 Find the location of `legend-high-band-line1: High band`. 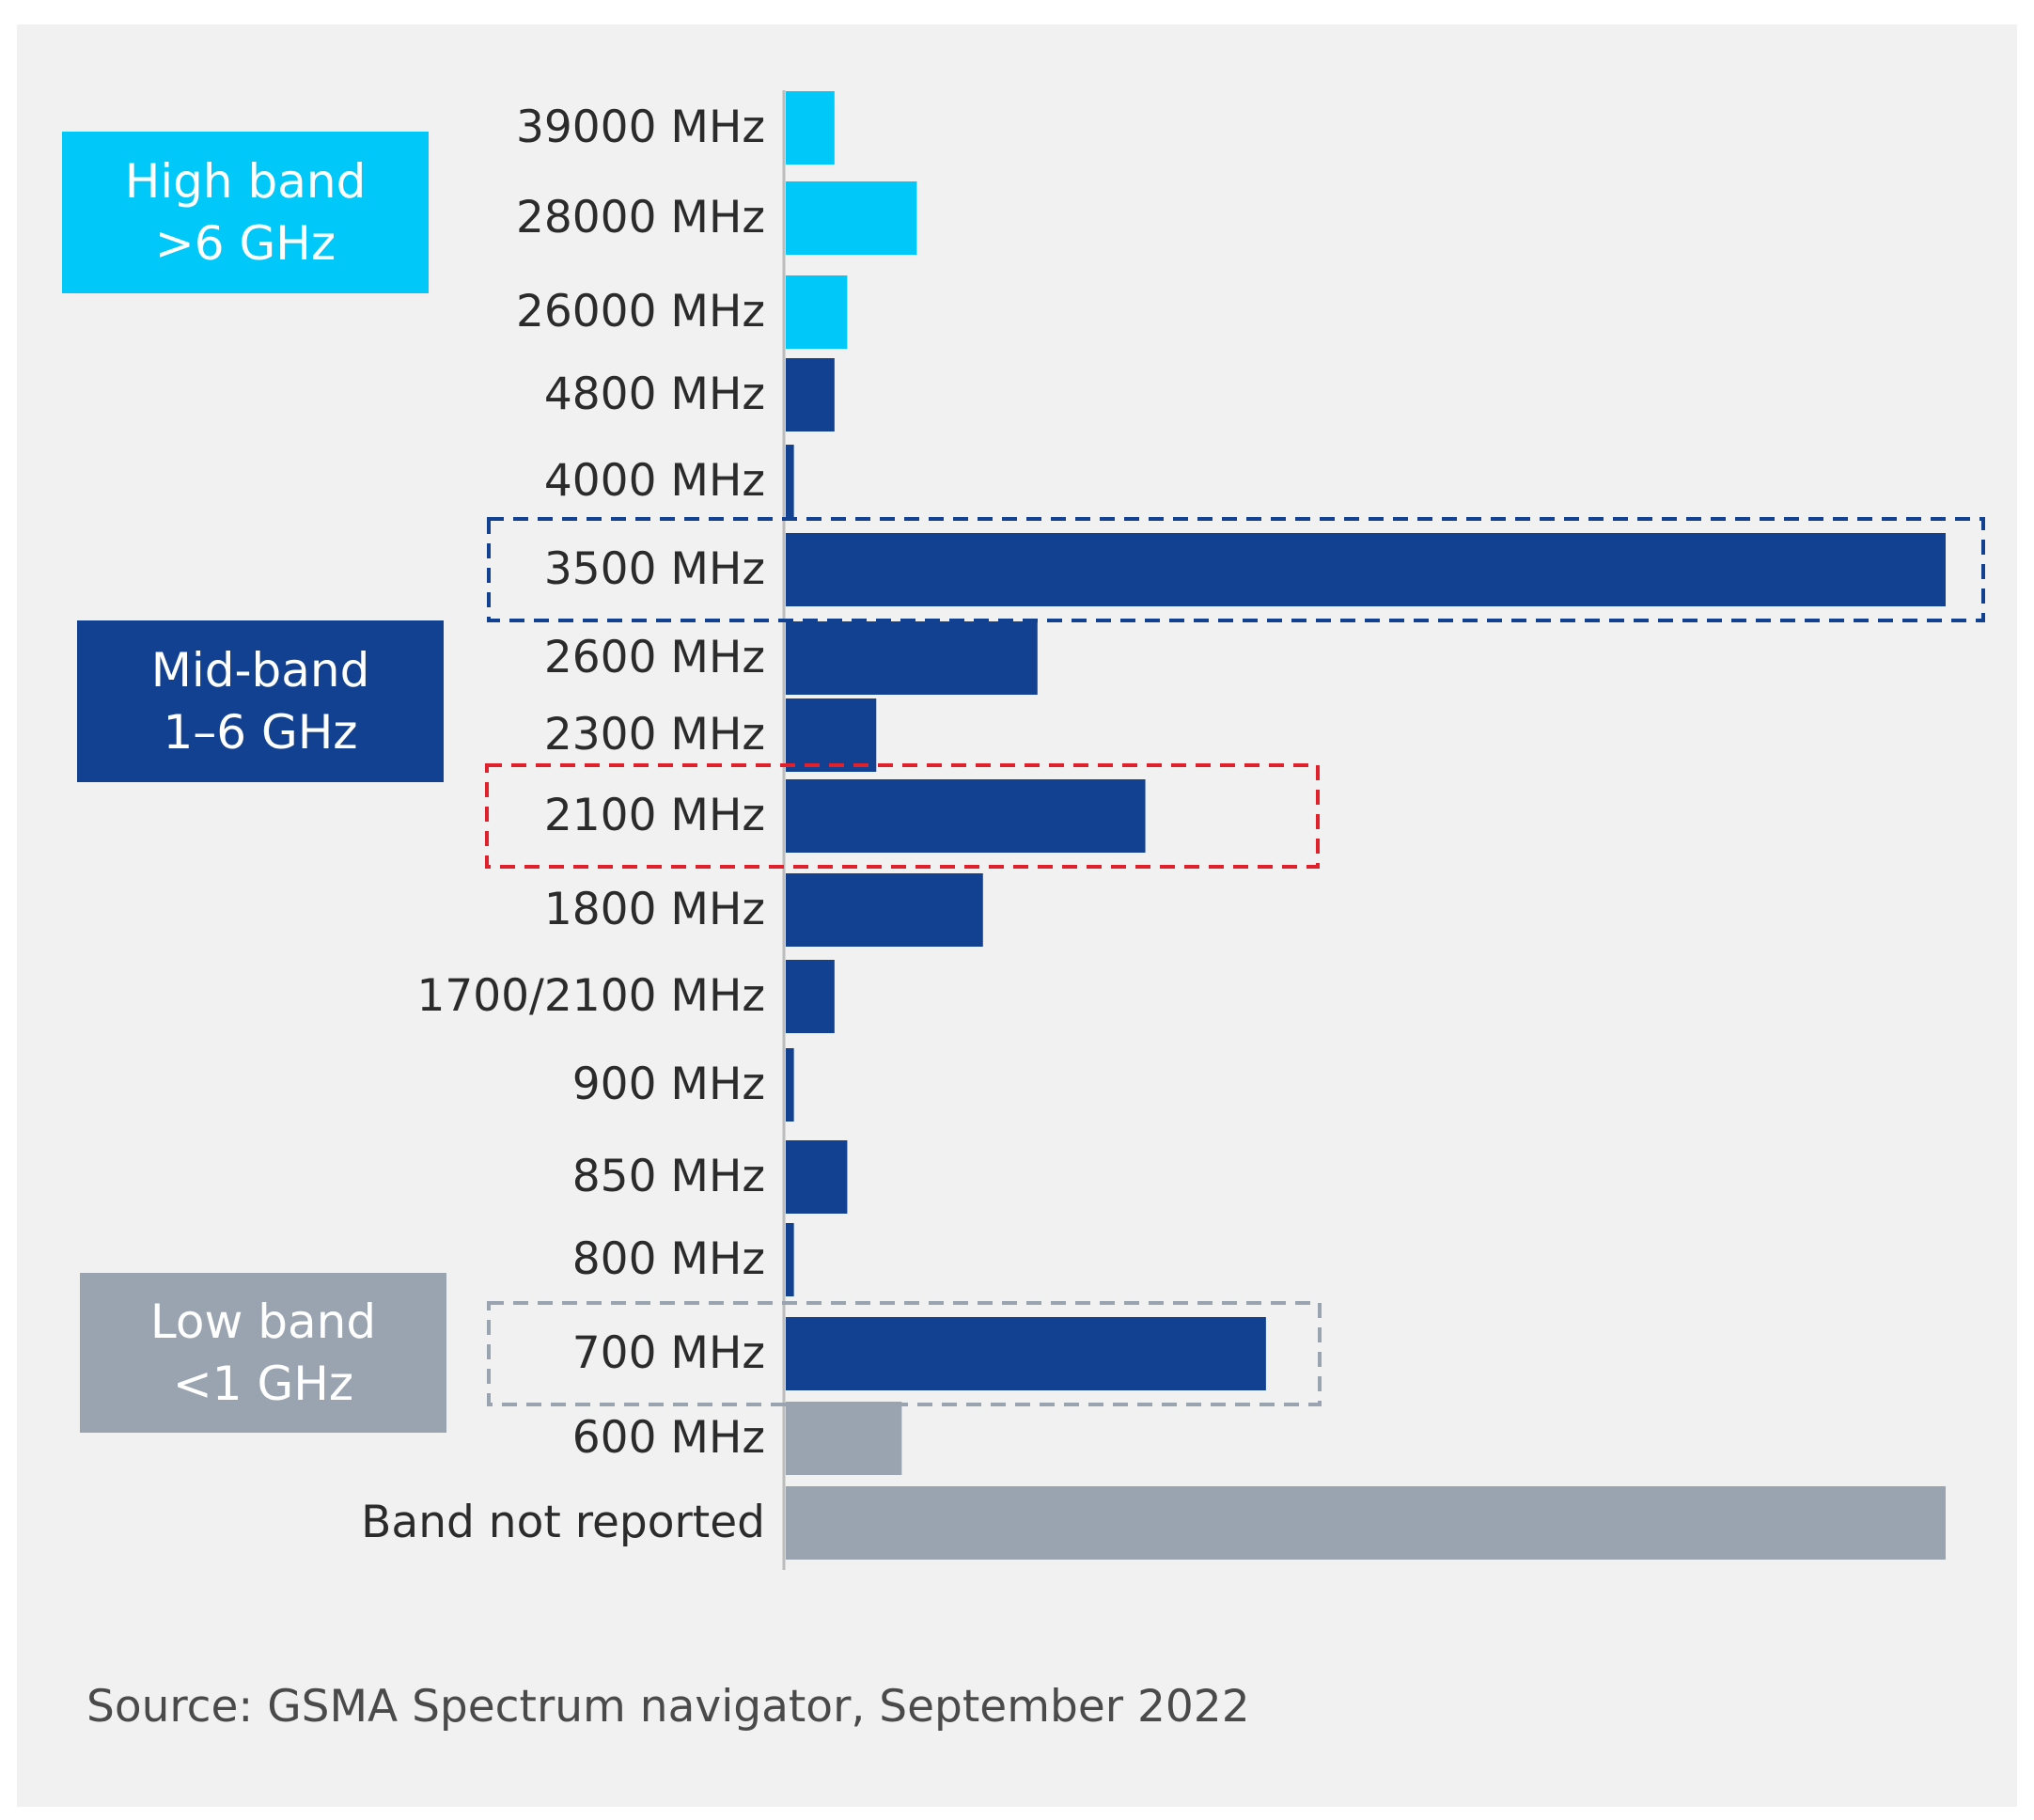

legend-high-band-line1: High band is located at coordinates (245, 181).